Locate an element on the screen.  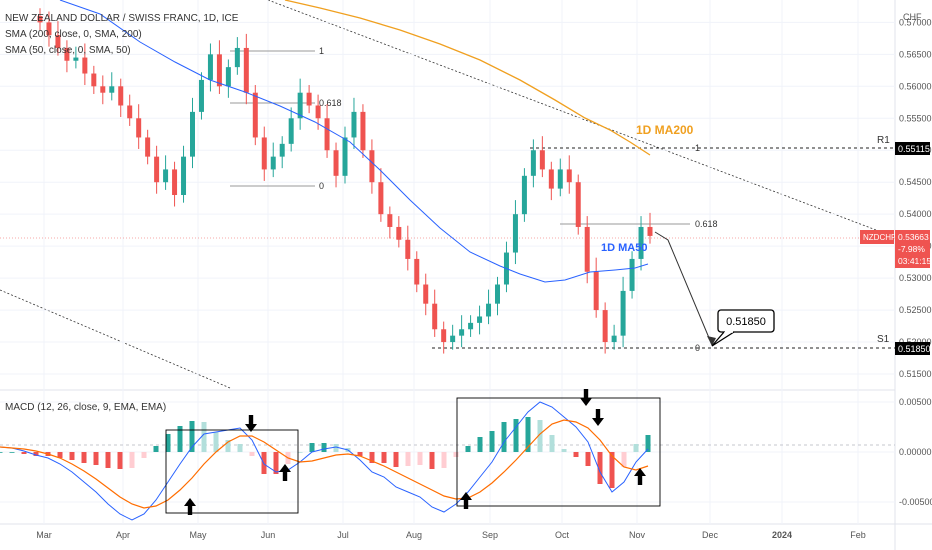
macd-tick-label: 0.00500 is located at coordinates (915, 402).